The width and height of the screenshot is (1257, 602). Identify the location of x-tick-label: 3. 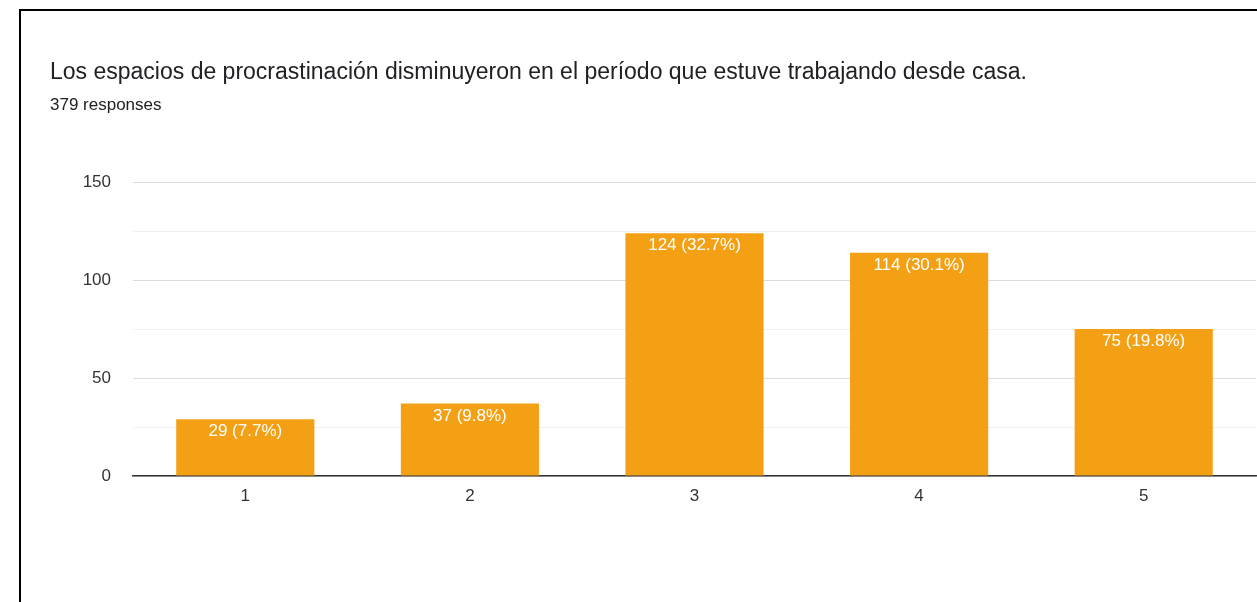
(694, 495).